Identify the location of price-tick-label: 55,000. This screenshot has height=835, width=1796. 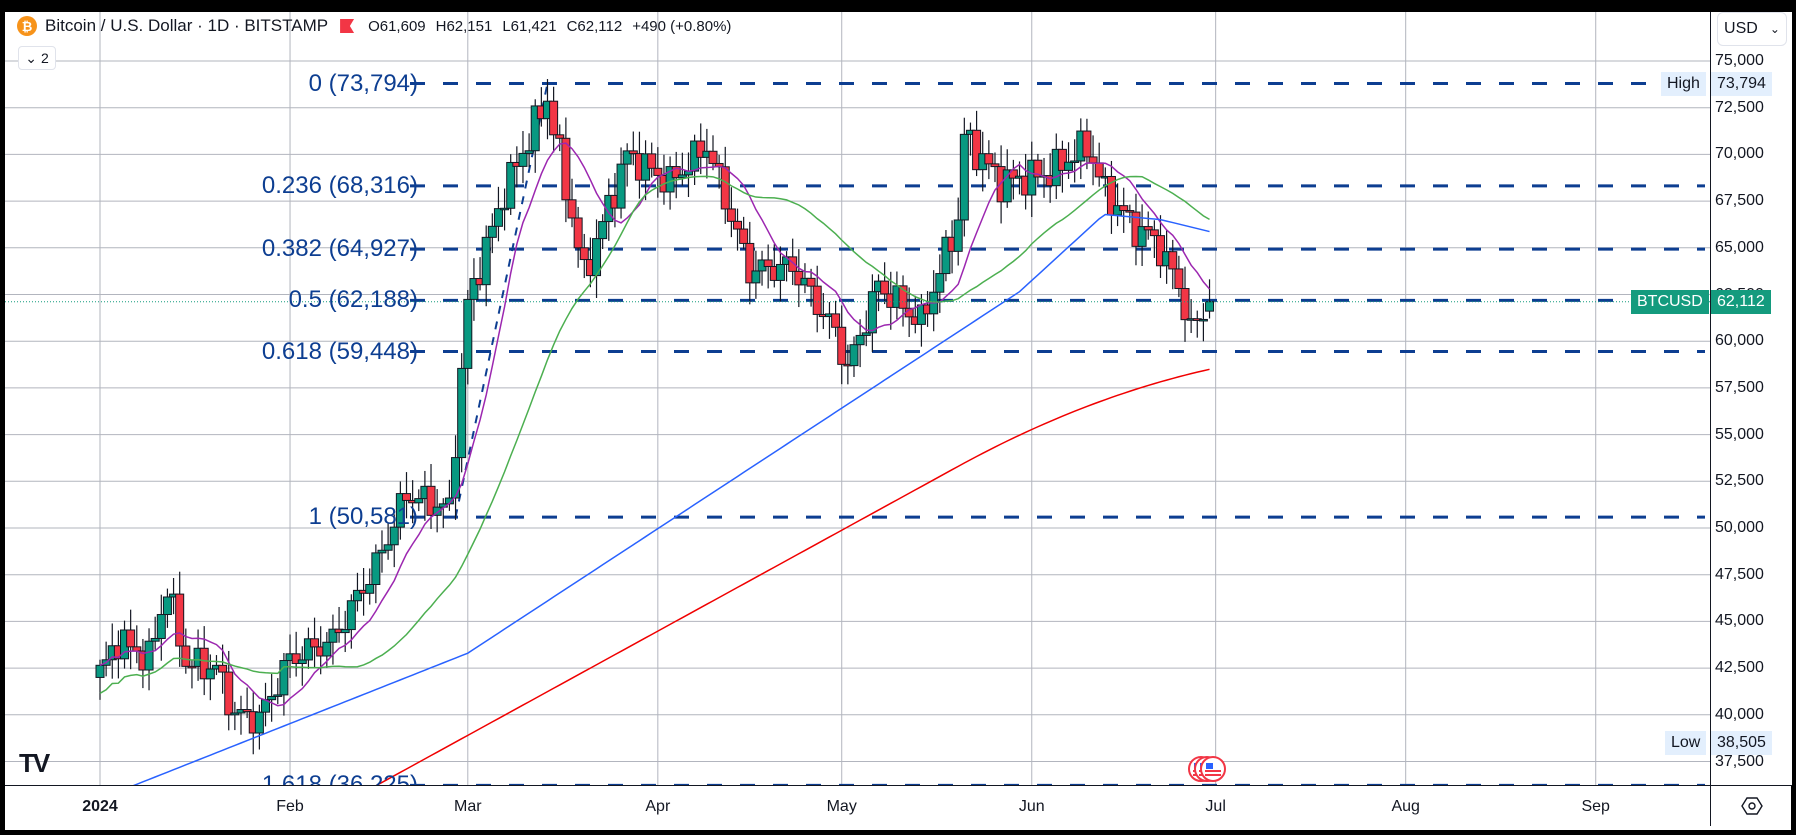
(1739, 434).